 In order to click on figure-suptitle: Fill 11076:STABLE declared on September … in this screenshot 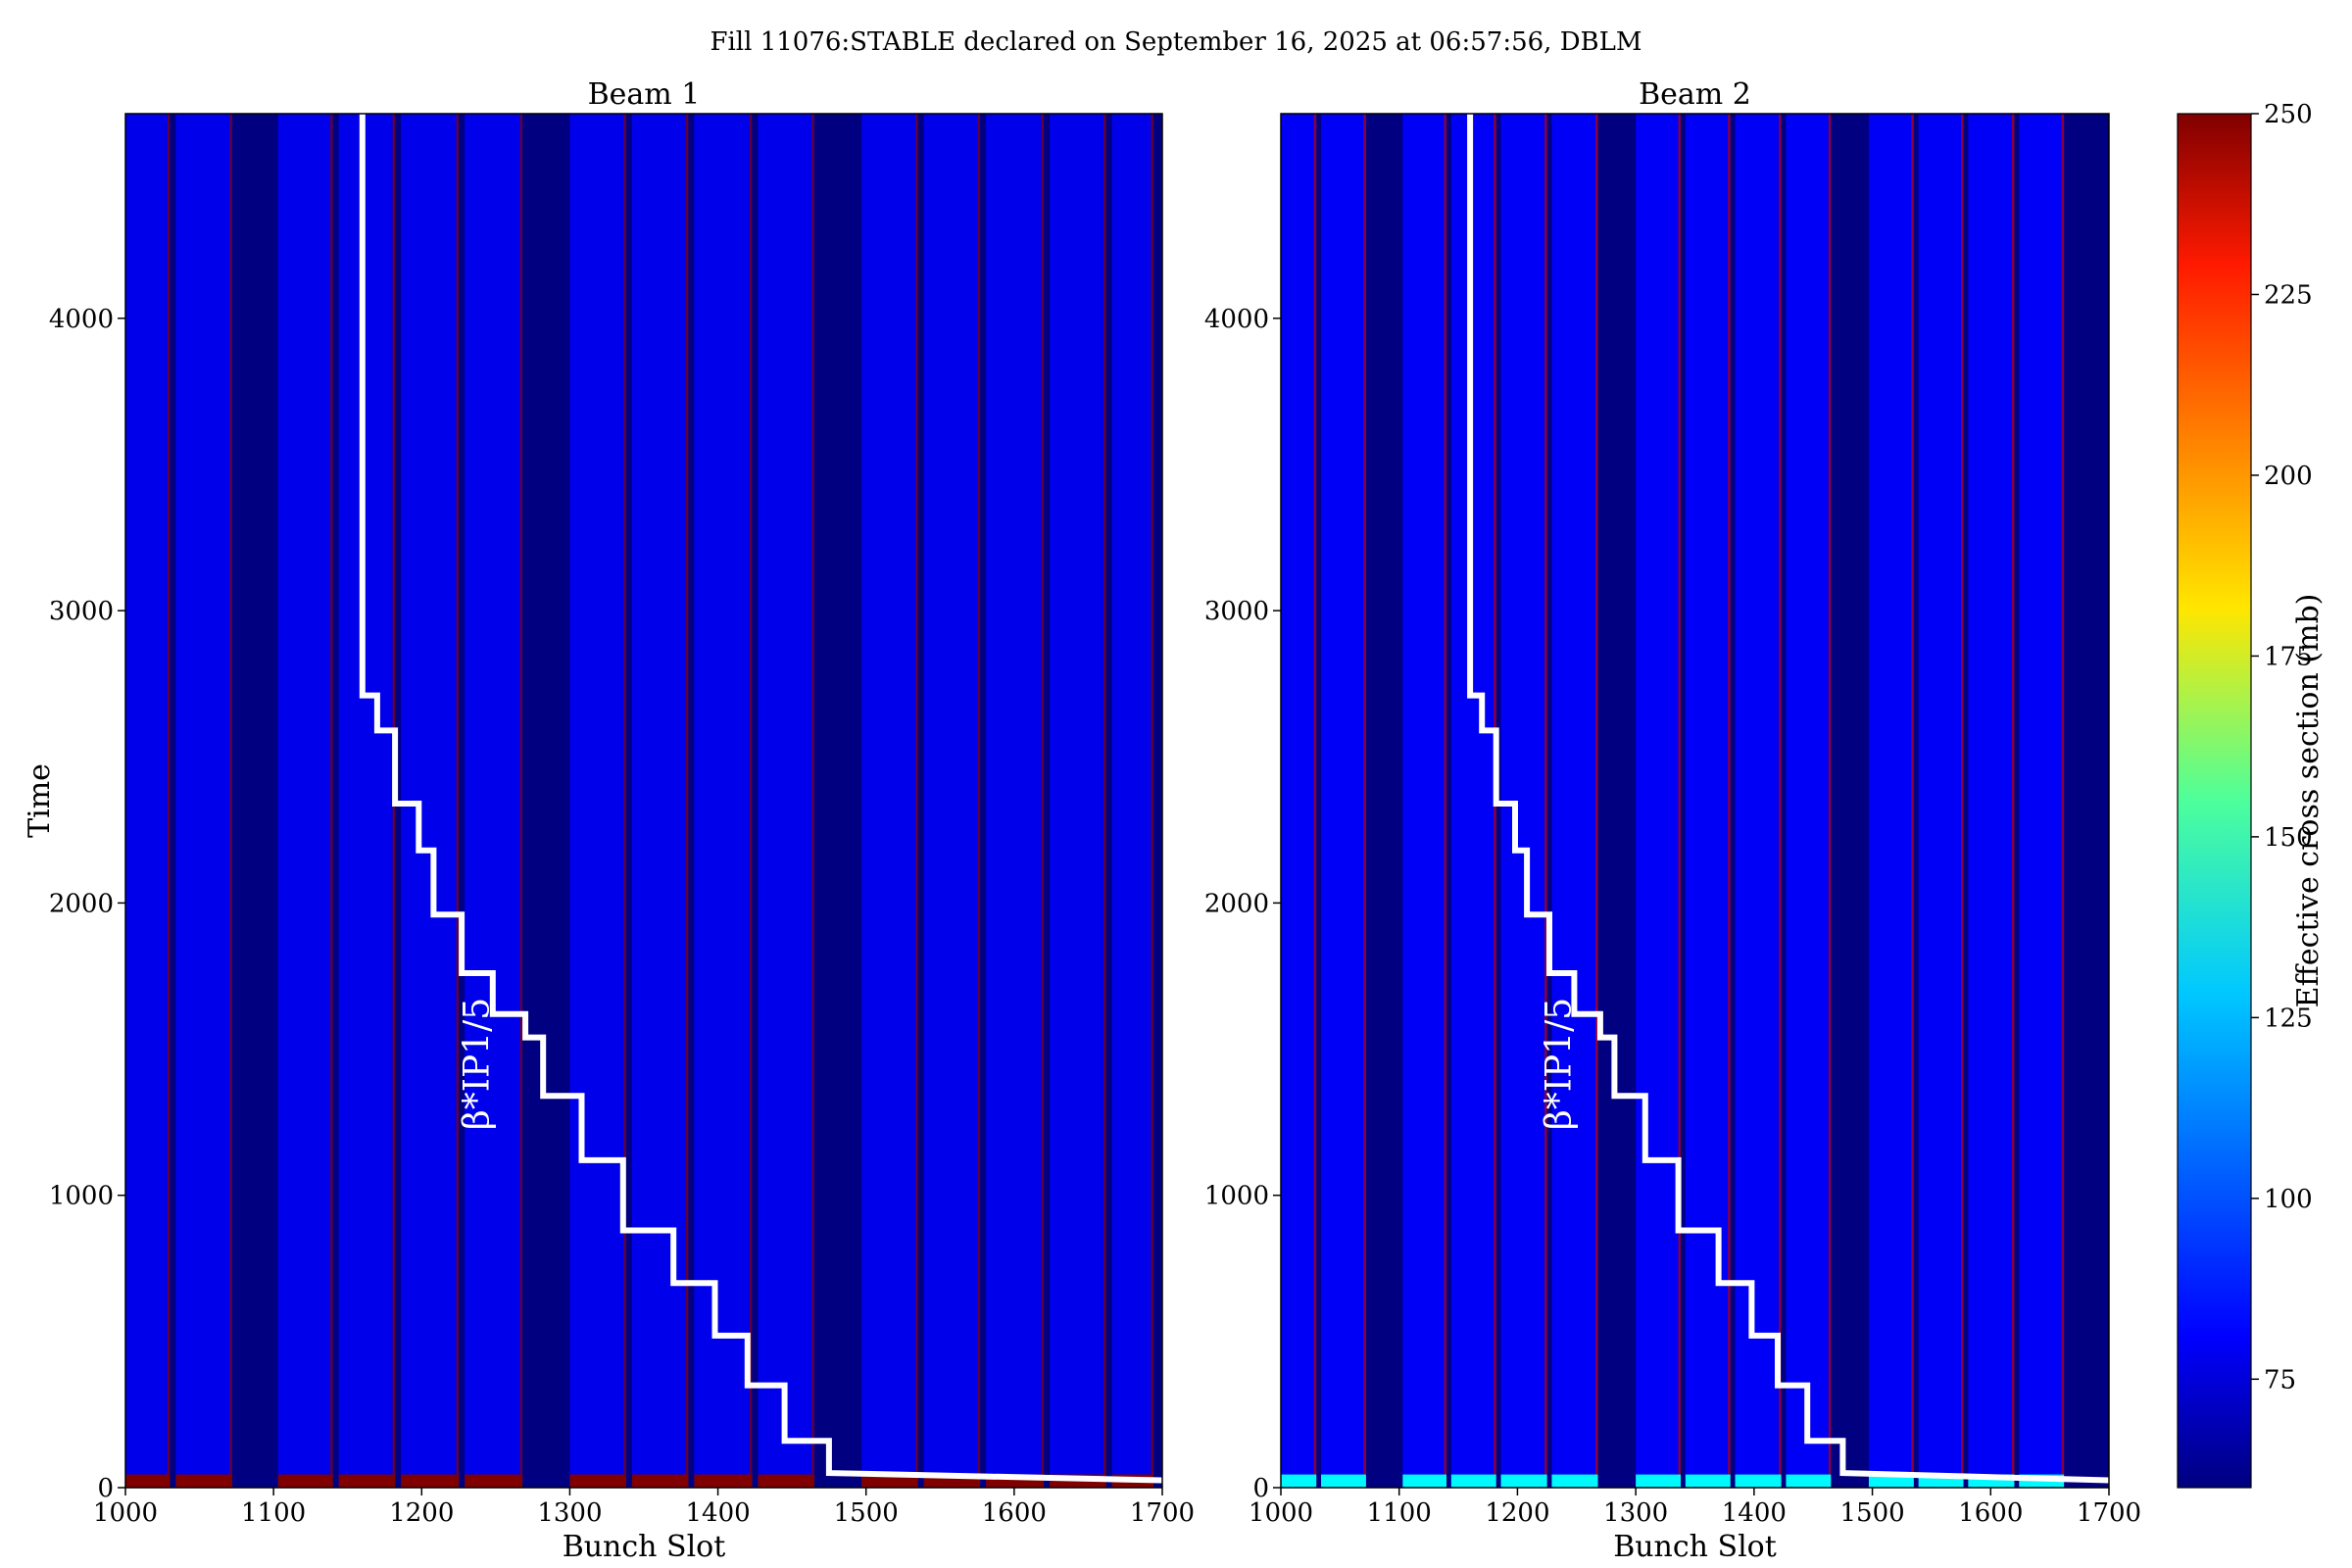, I will do `click(1176, 42)`.